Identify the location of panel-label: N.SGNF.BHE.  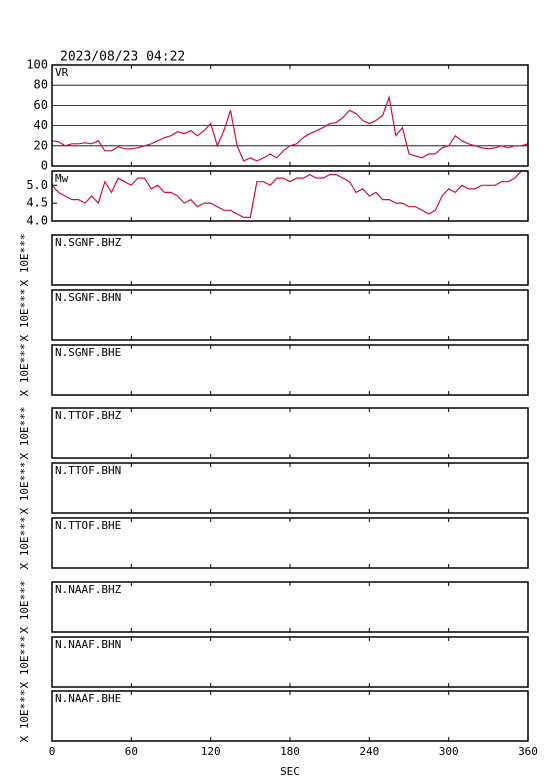
(88, 352).